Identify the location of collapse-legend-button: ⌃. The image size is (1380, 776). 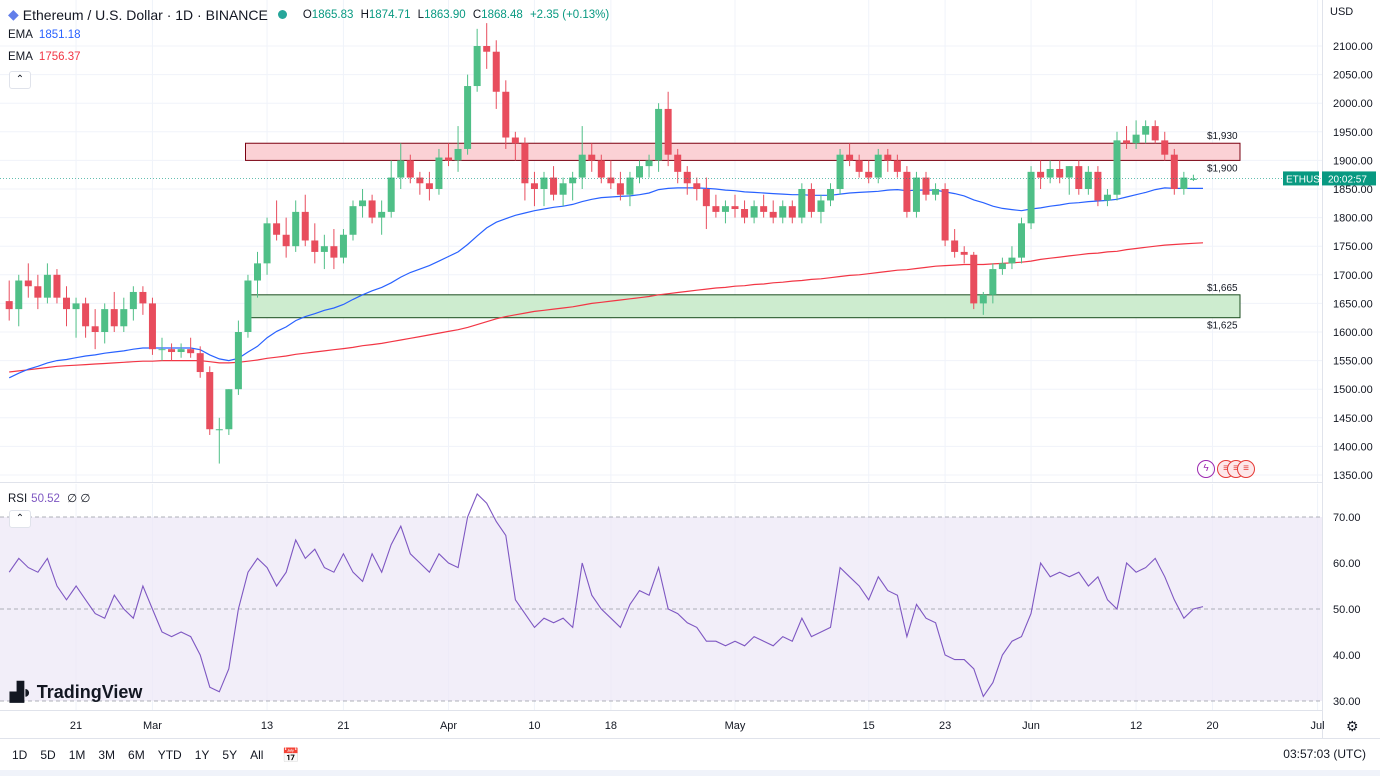
(20, 80).